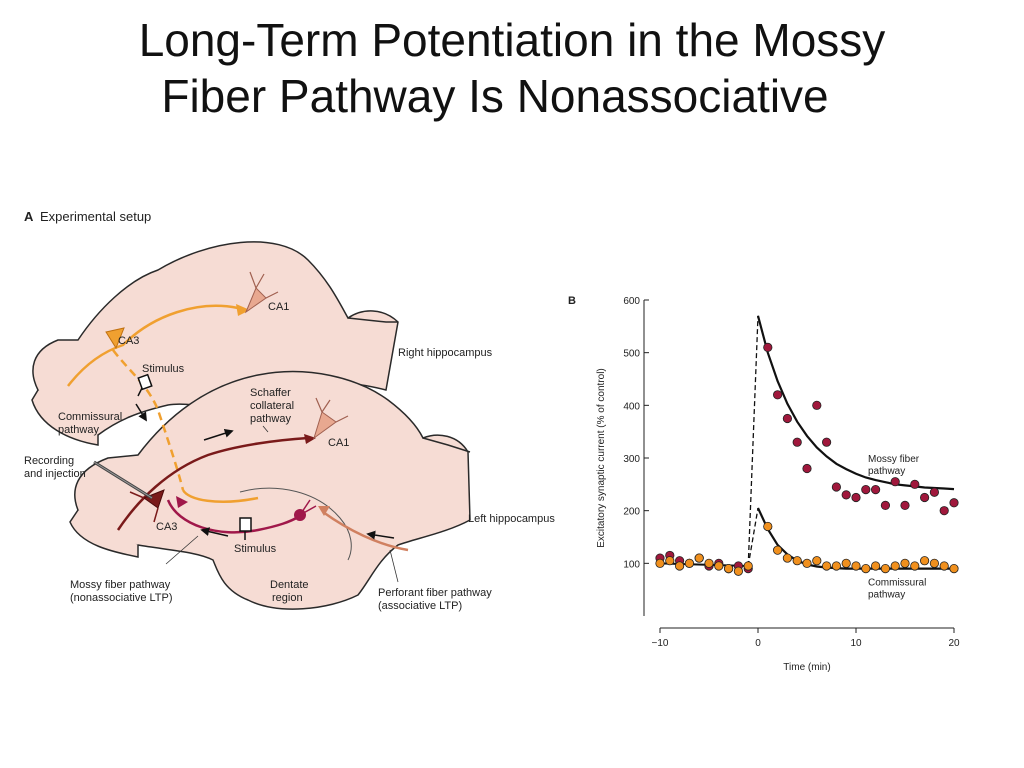  I want to click on x-tick-label: 10, so click(856, 643).